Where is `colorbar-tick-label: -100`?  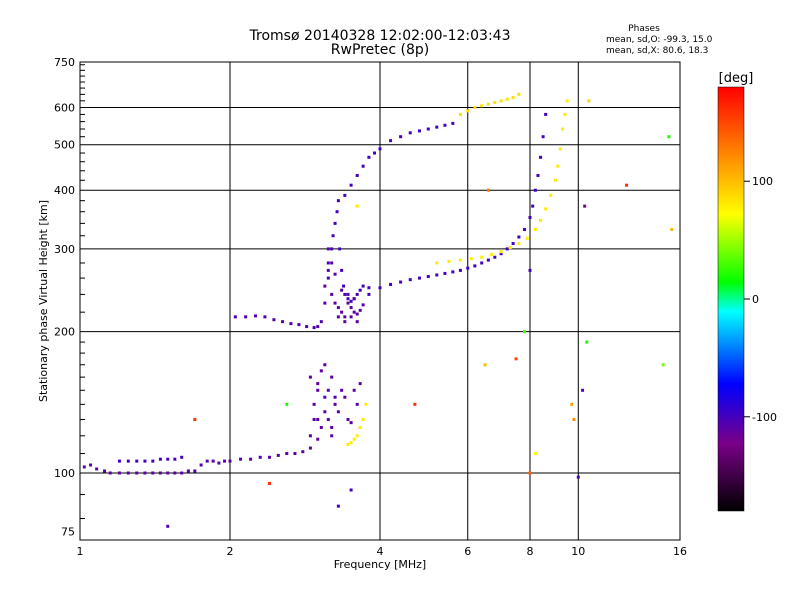 colorbar-tick-label: -100 is located at coordinates (764, 417).